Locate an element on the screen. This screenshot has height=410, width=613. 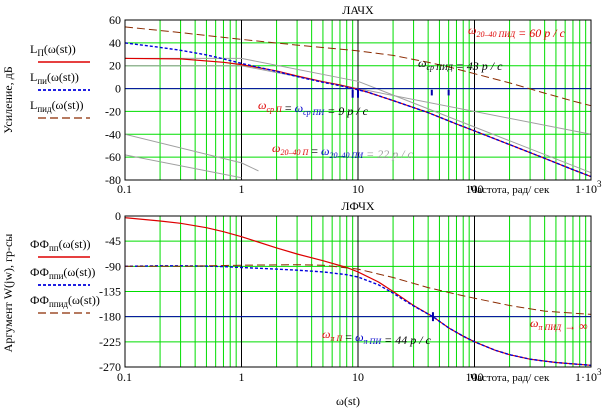
phase-ytick-label: 0 is located at coordinates (118, 216).